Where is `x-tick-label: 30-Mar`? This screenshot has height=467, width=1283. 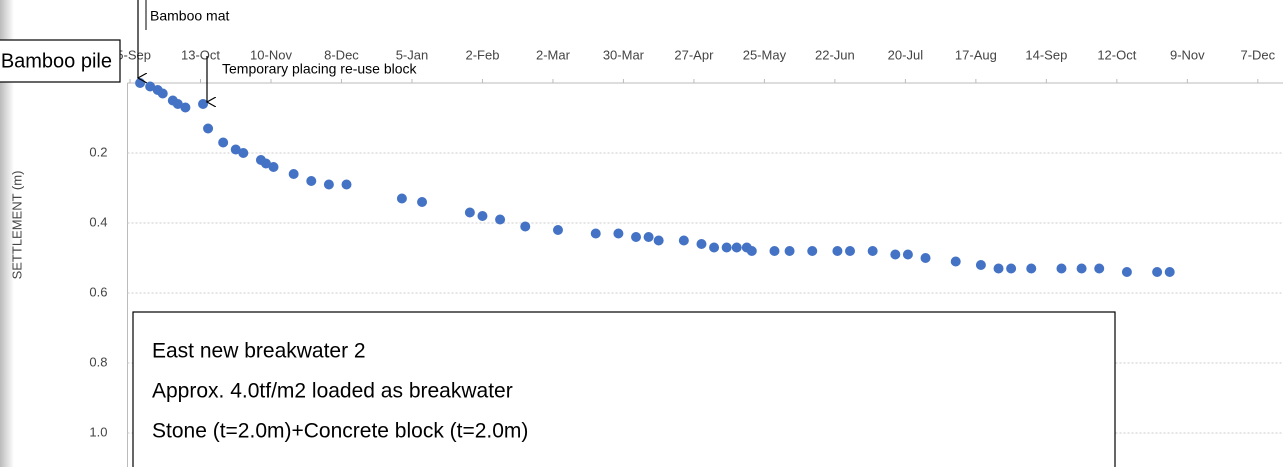 x-tick-label: 30-Mar is located at coordinates (624, 54).